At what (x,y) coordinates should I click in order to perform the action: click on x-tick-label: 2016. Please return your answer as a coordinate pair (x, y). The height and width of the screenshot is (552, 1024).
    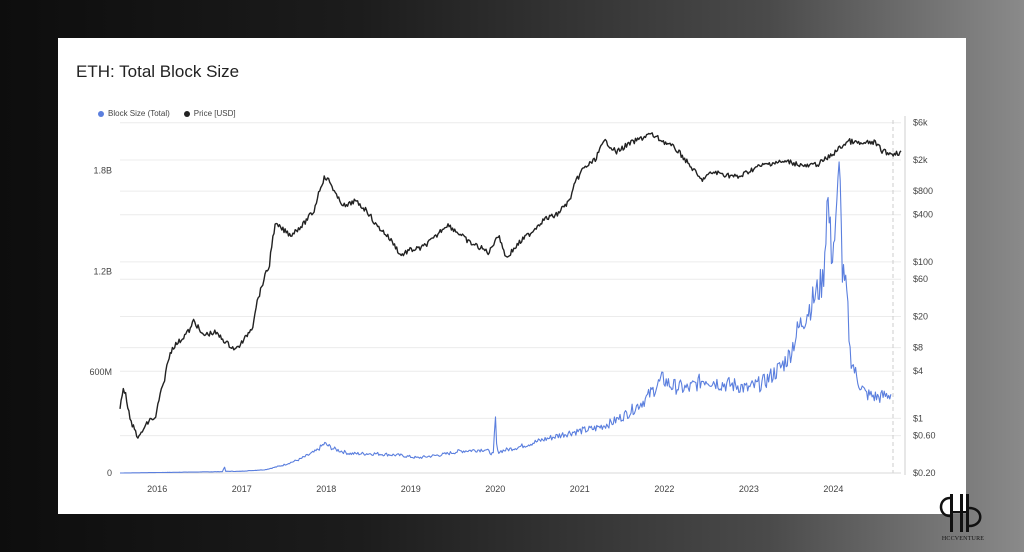
    Looking at the image, I should click on (157, 489).